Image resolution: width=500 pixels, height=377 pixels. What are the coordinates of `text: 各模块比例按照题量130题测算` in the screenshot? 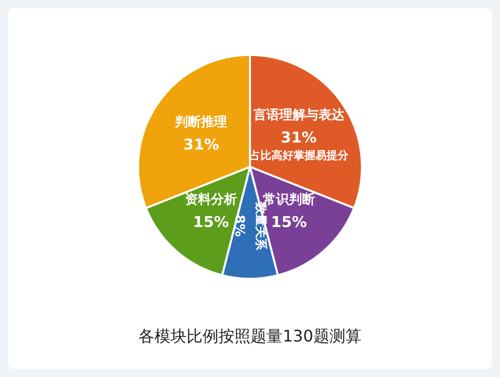 It's located at (250, 336).